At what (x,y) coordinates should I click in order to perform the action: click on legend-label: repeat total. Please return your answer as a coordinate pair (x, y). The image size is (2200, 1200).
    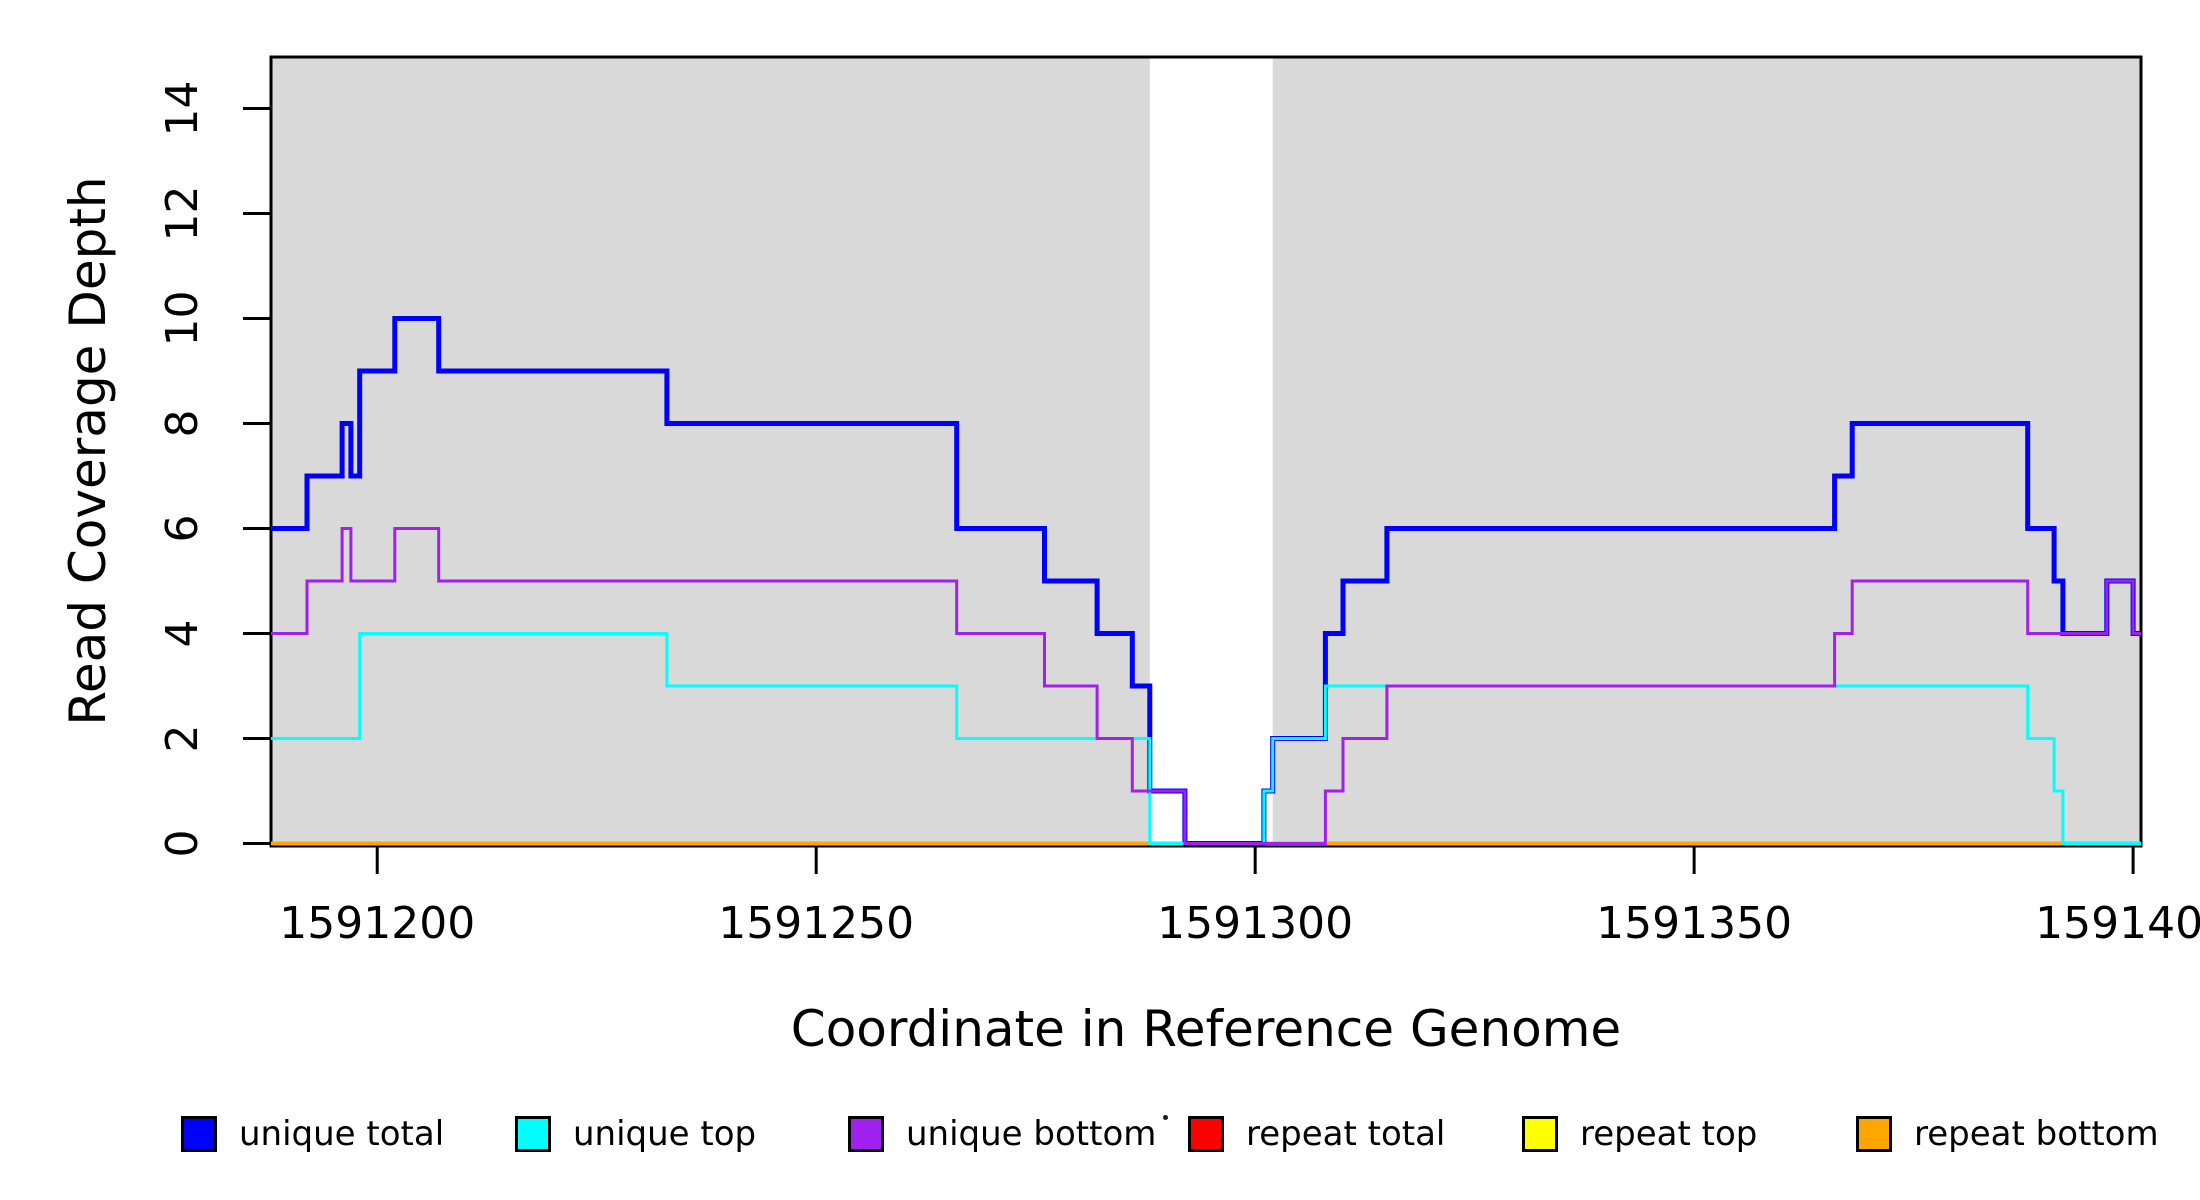
    Looking at the image, I should click on (1346, 1134).